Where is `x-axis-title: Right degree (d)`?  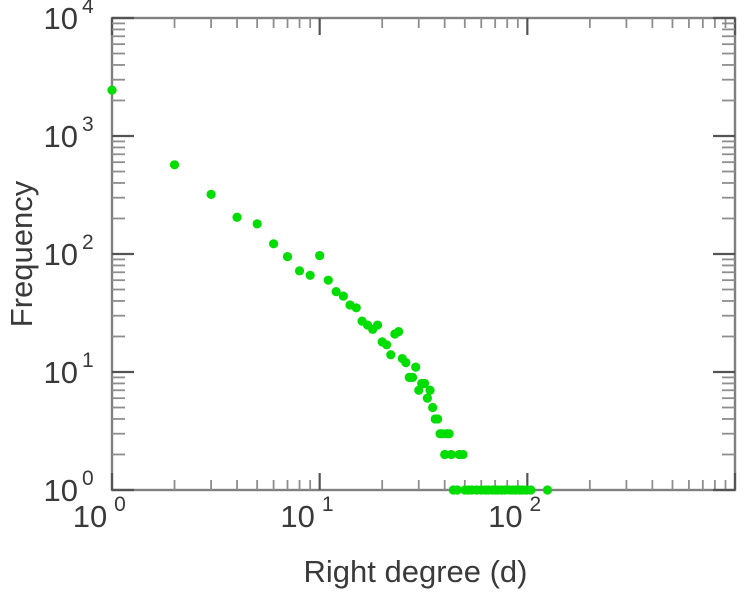
x-axis-title: Right degree (d) is located at coordinates (415, 571).